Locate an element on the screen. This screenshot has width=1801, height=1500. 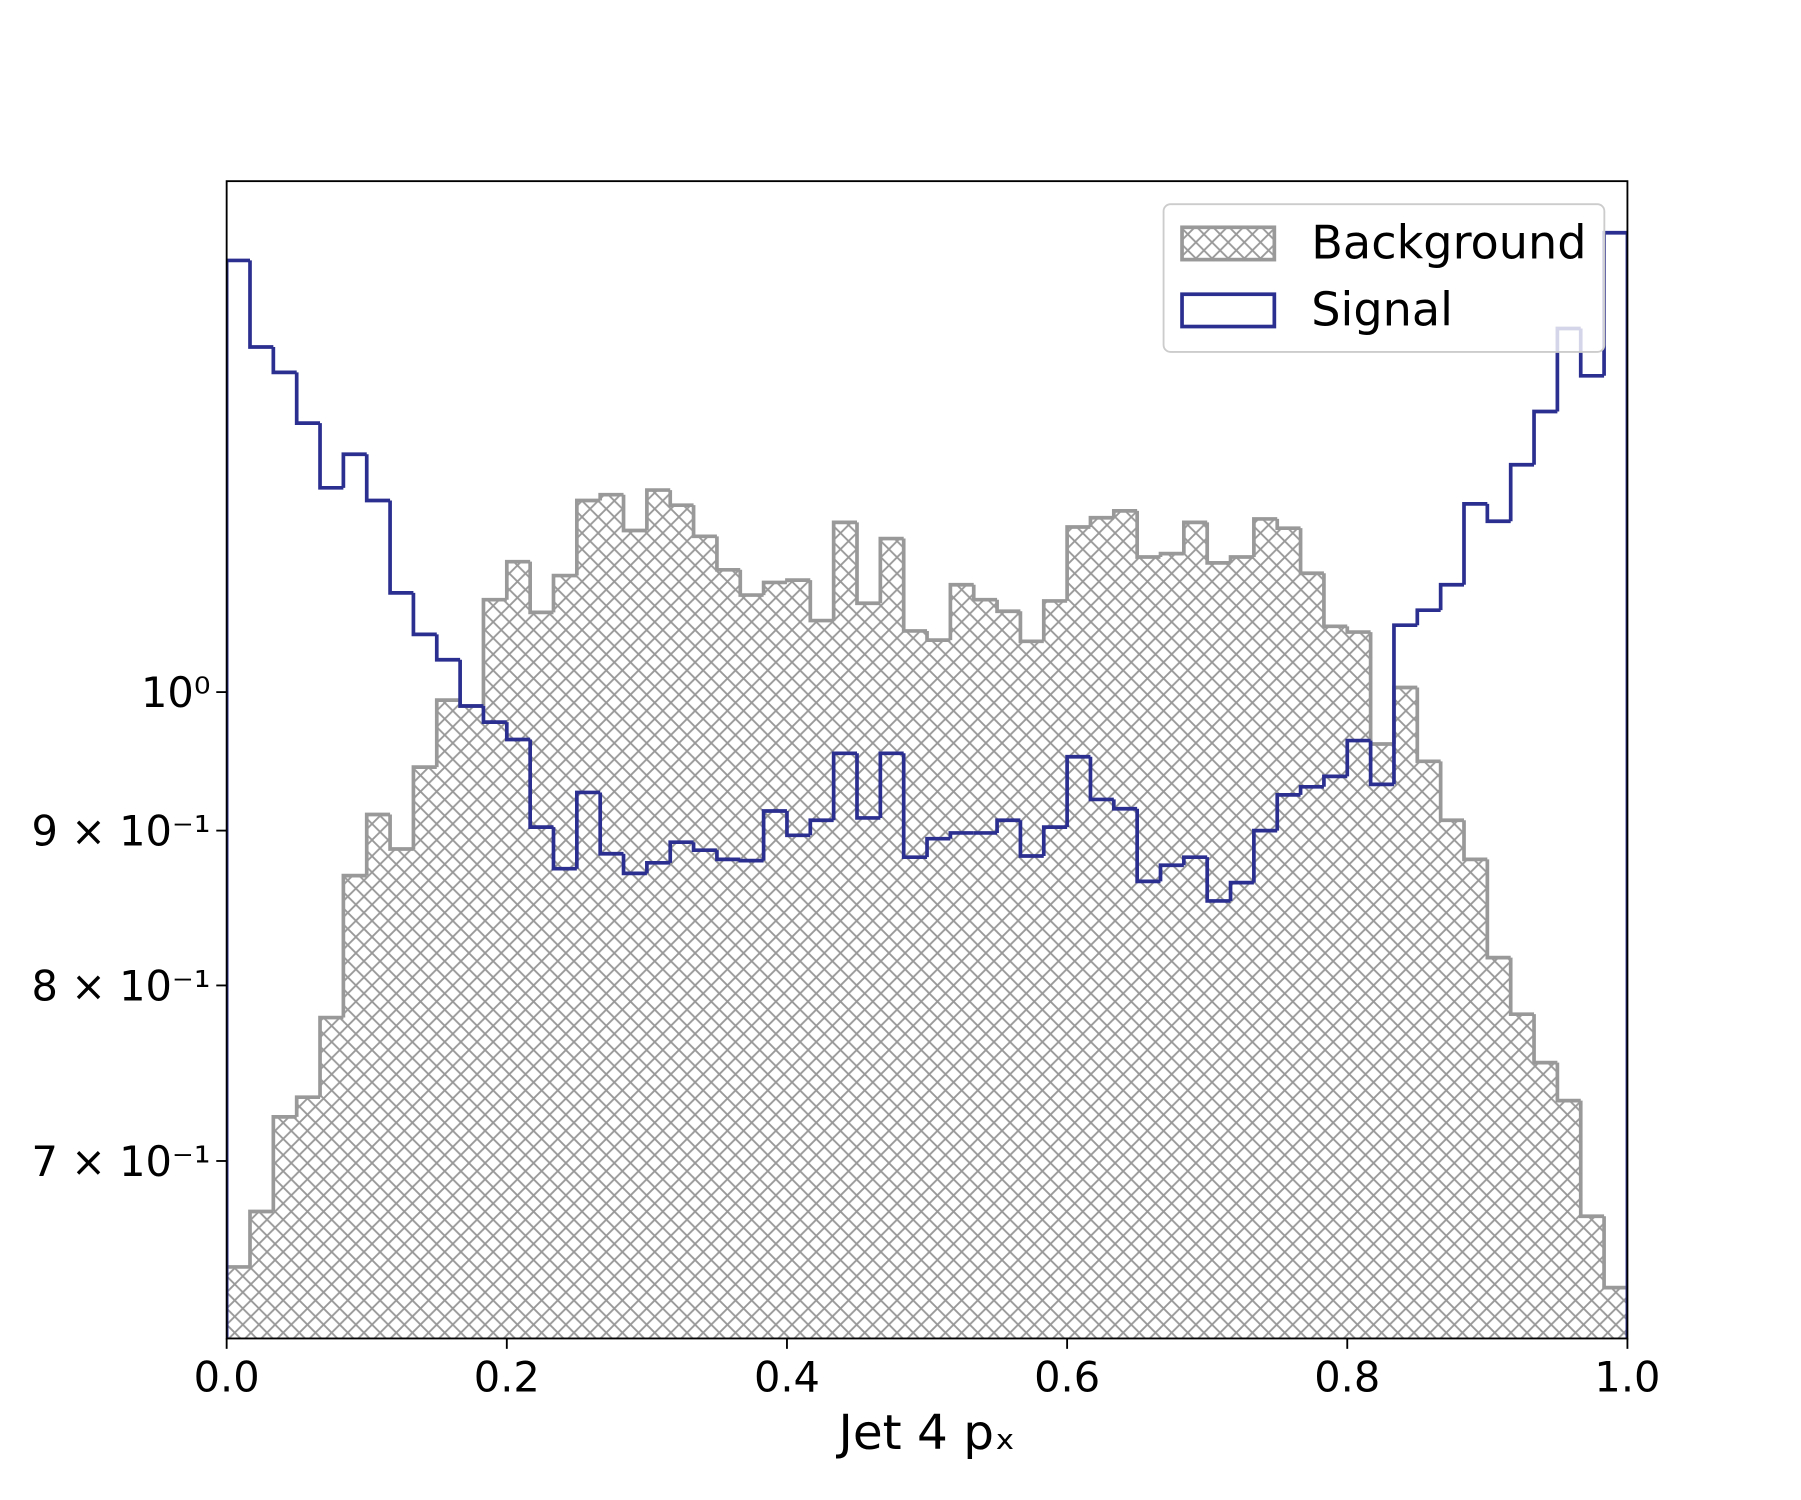
x-tick-label: 0.2 is located at coordinates (507, 1377).